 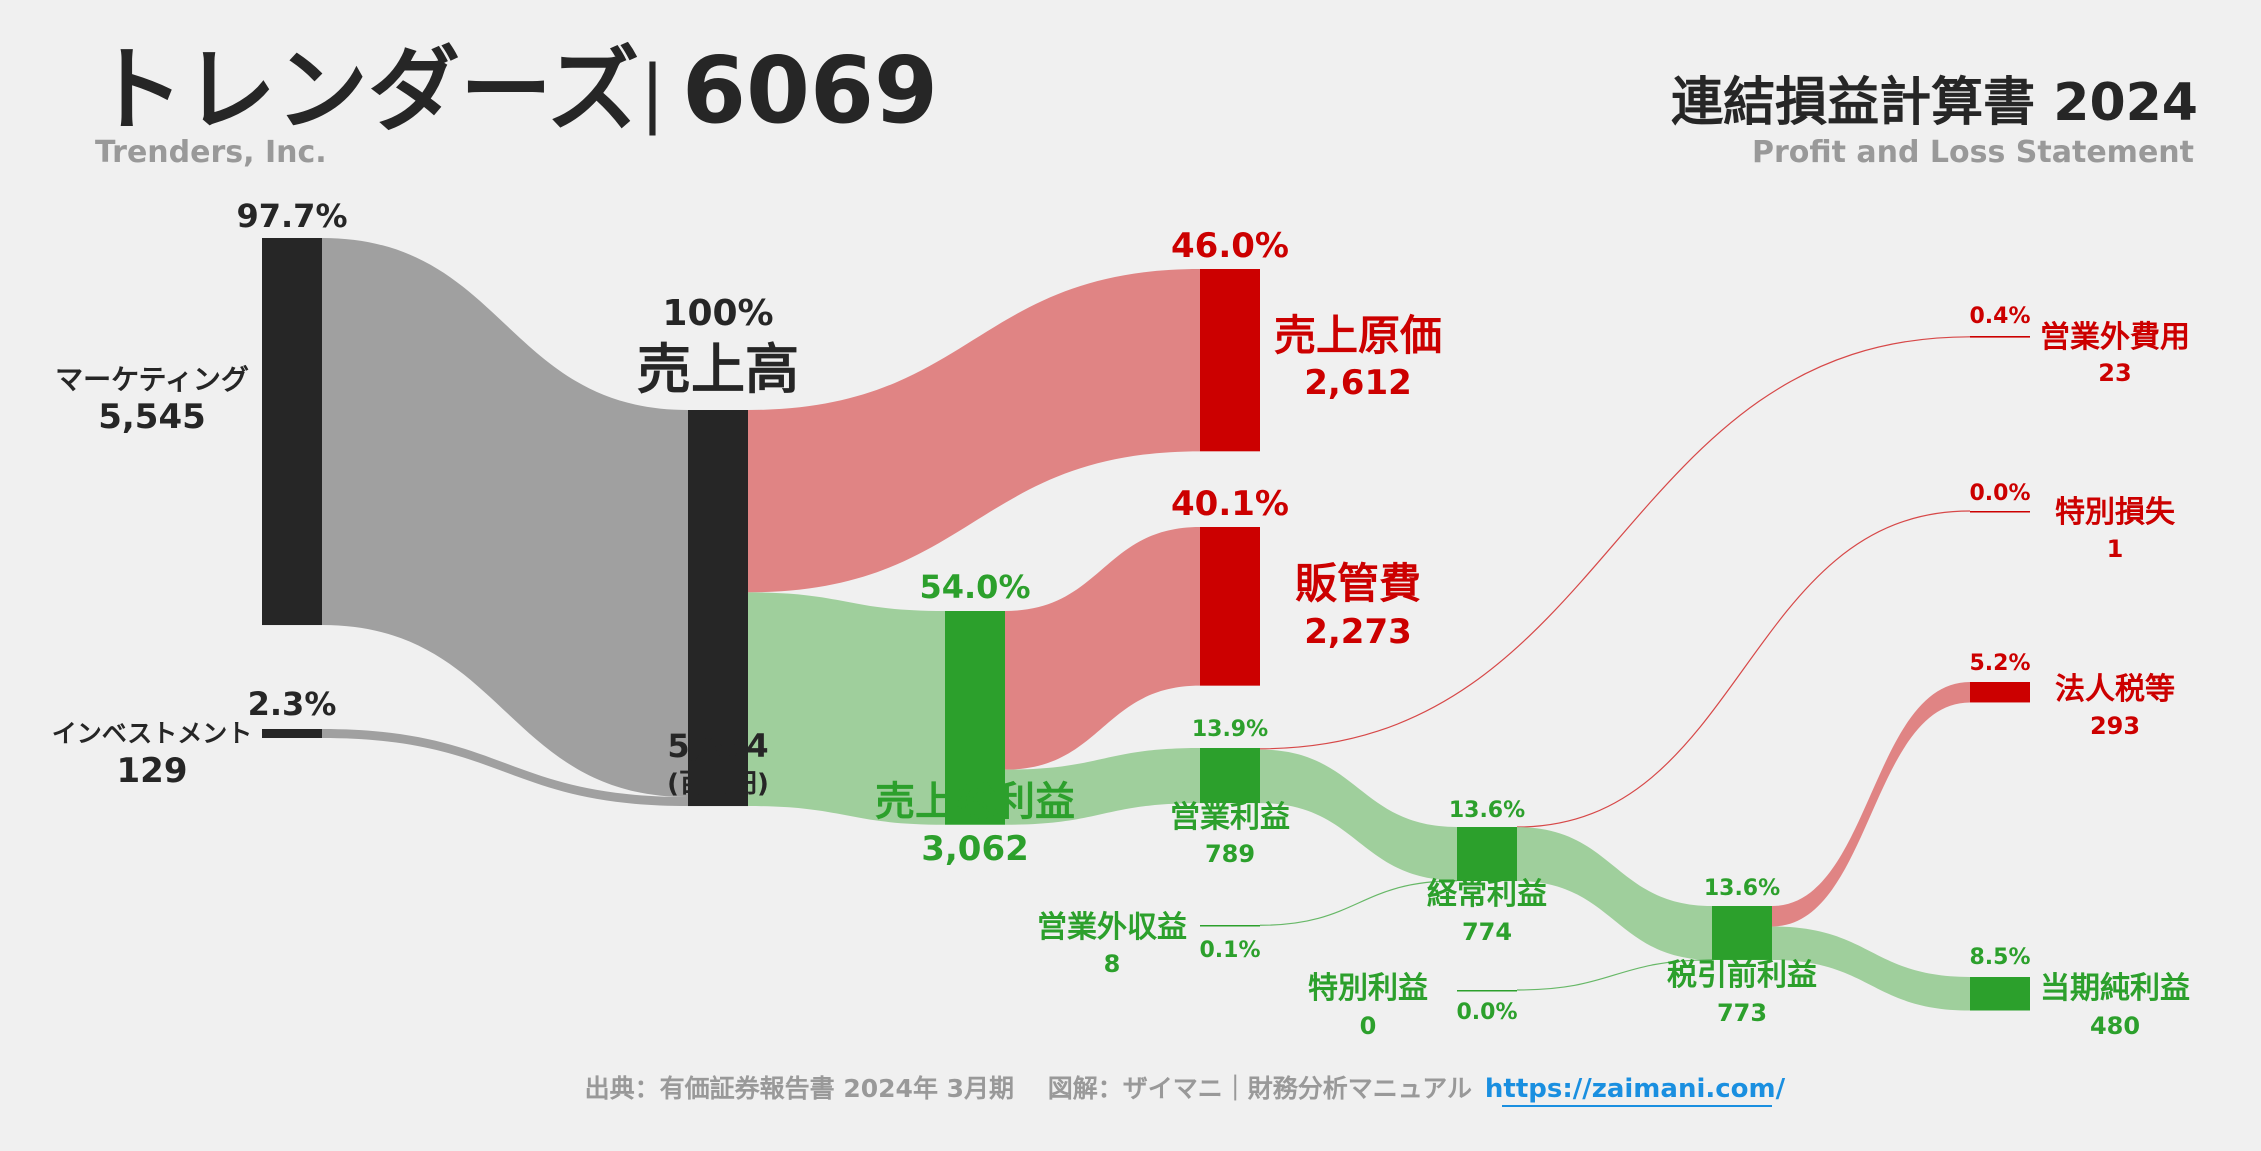 I want to click on statement-title-en: Profit and Loss Statement, so click(x=1973, y=152).